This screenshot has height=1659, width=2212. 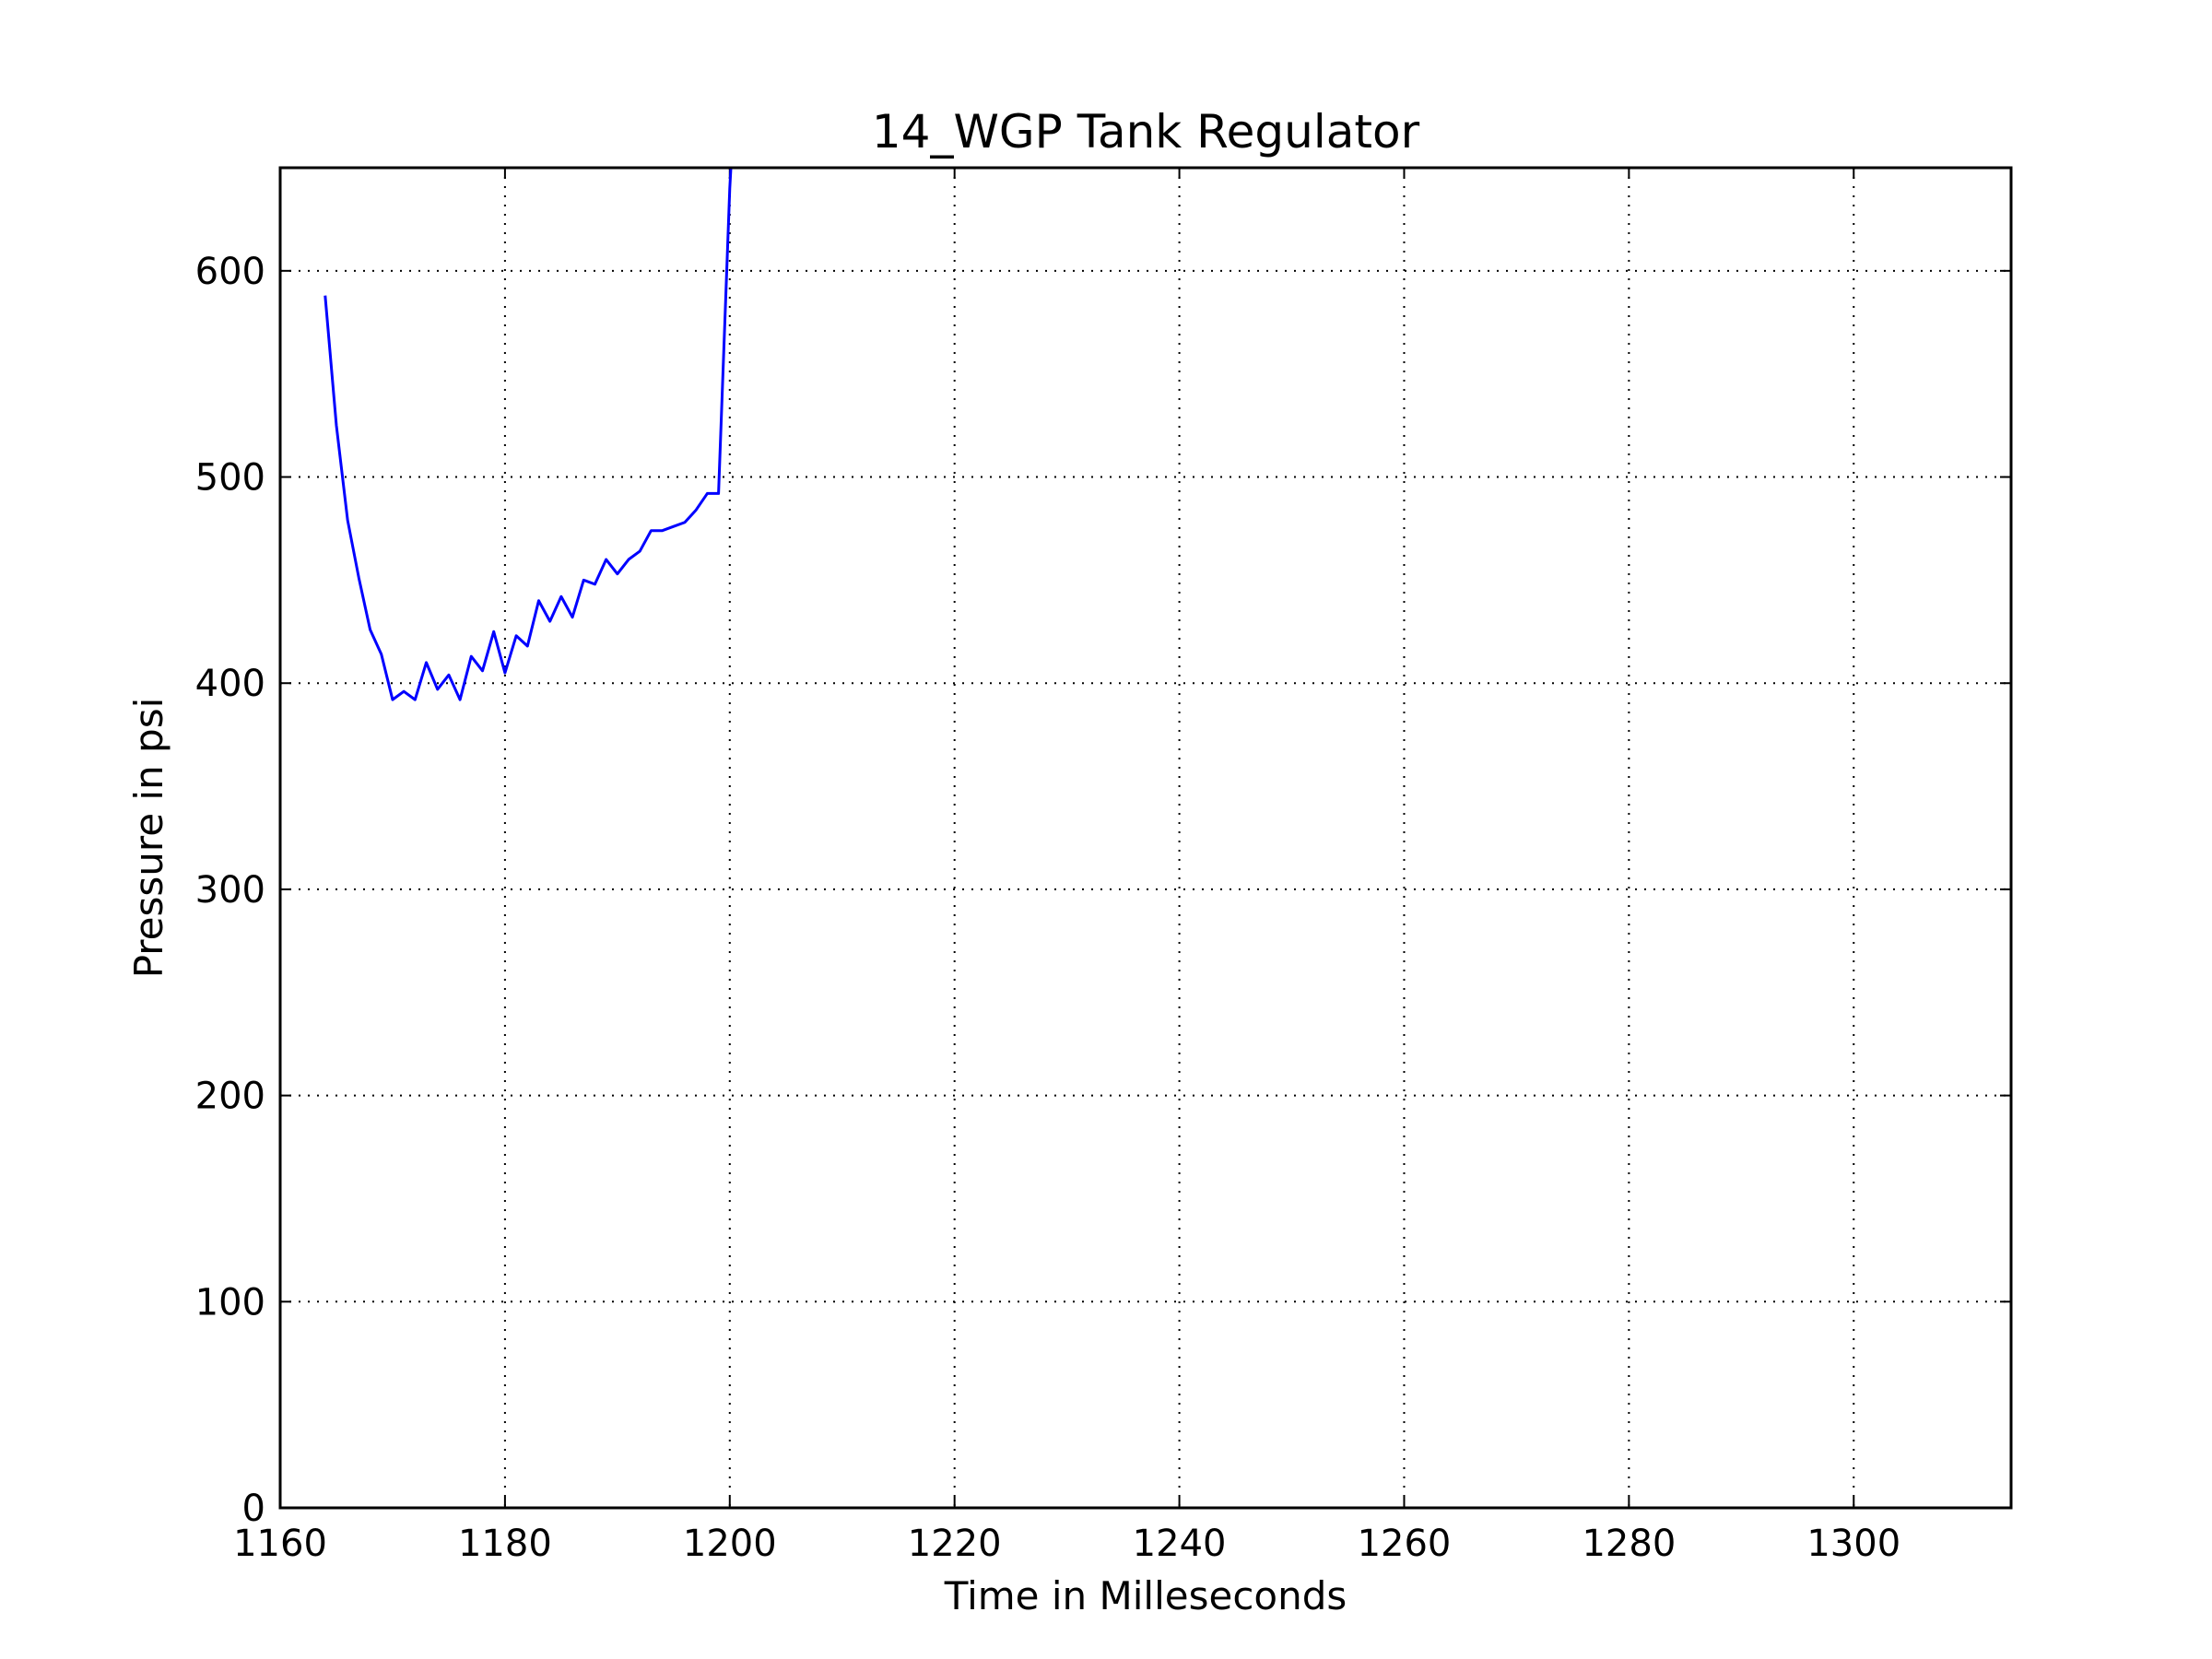 I want to click on y-tick-label: 0, so click(x=253, y=1509).